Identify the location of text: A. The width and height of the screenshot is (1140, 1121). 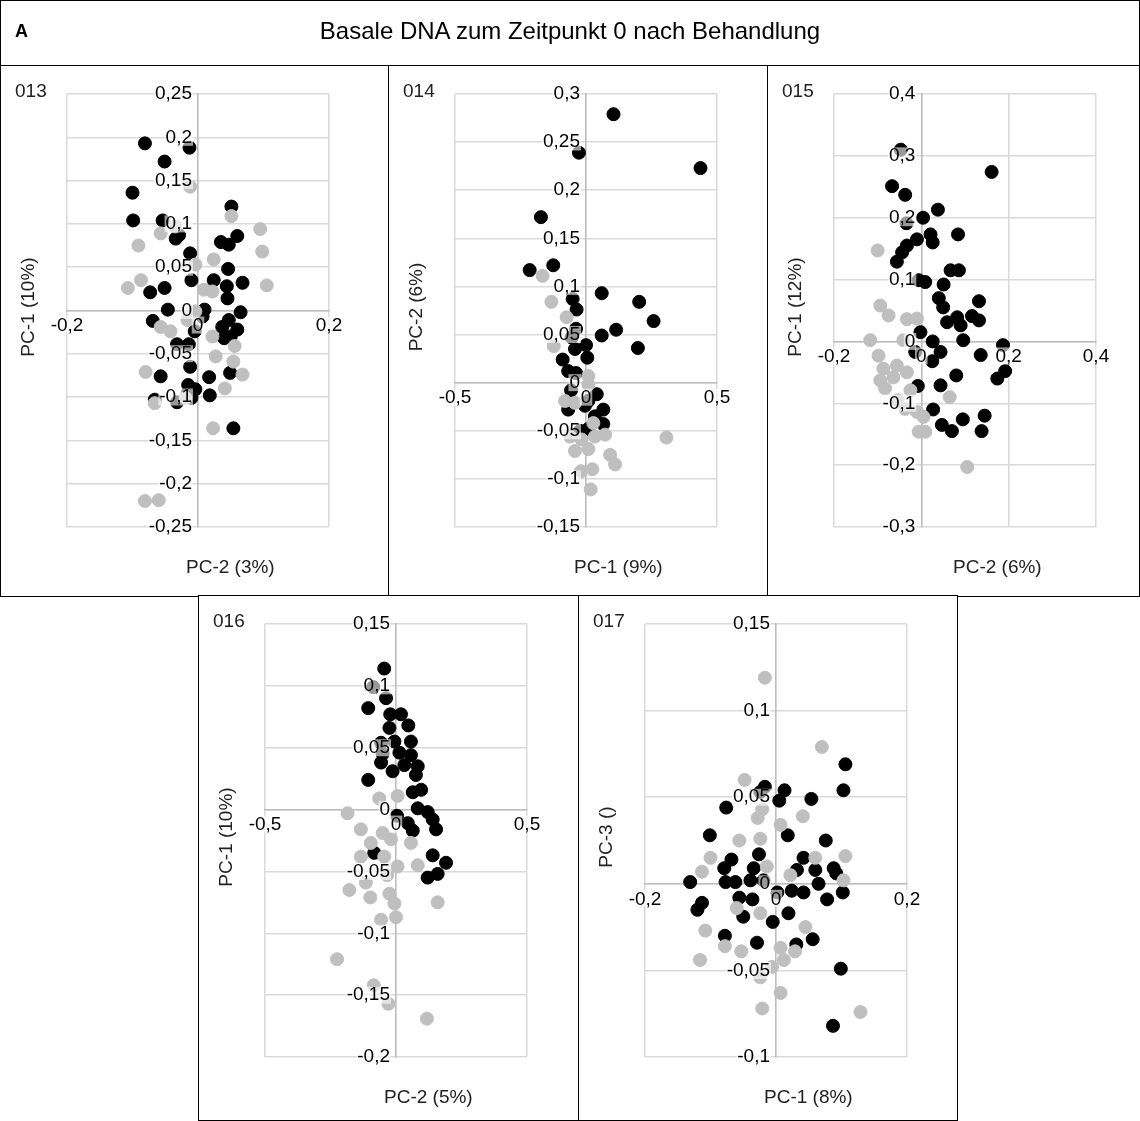
(21, 31).